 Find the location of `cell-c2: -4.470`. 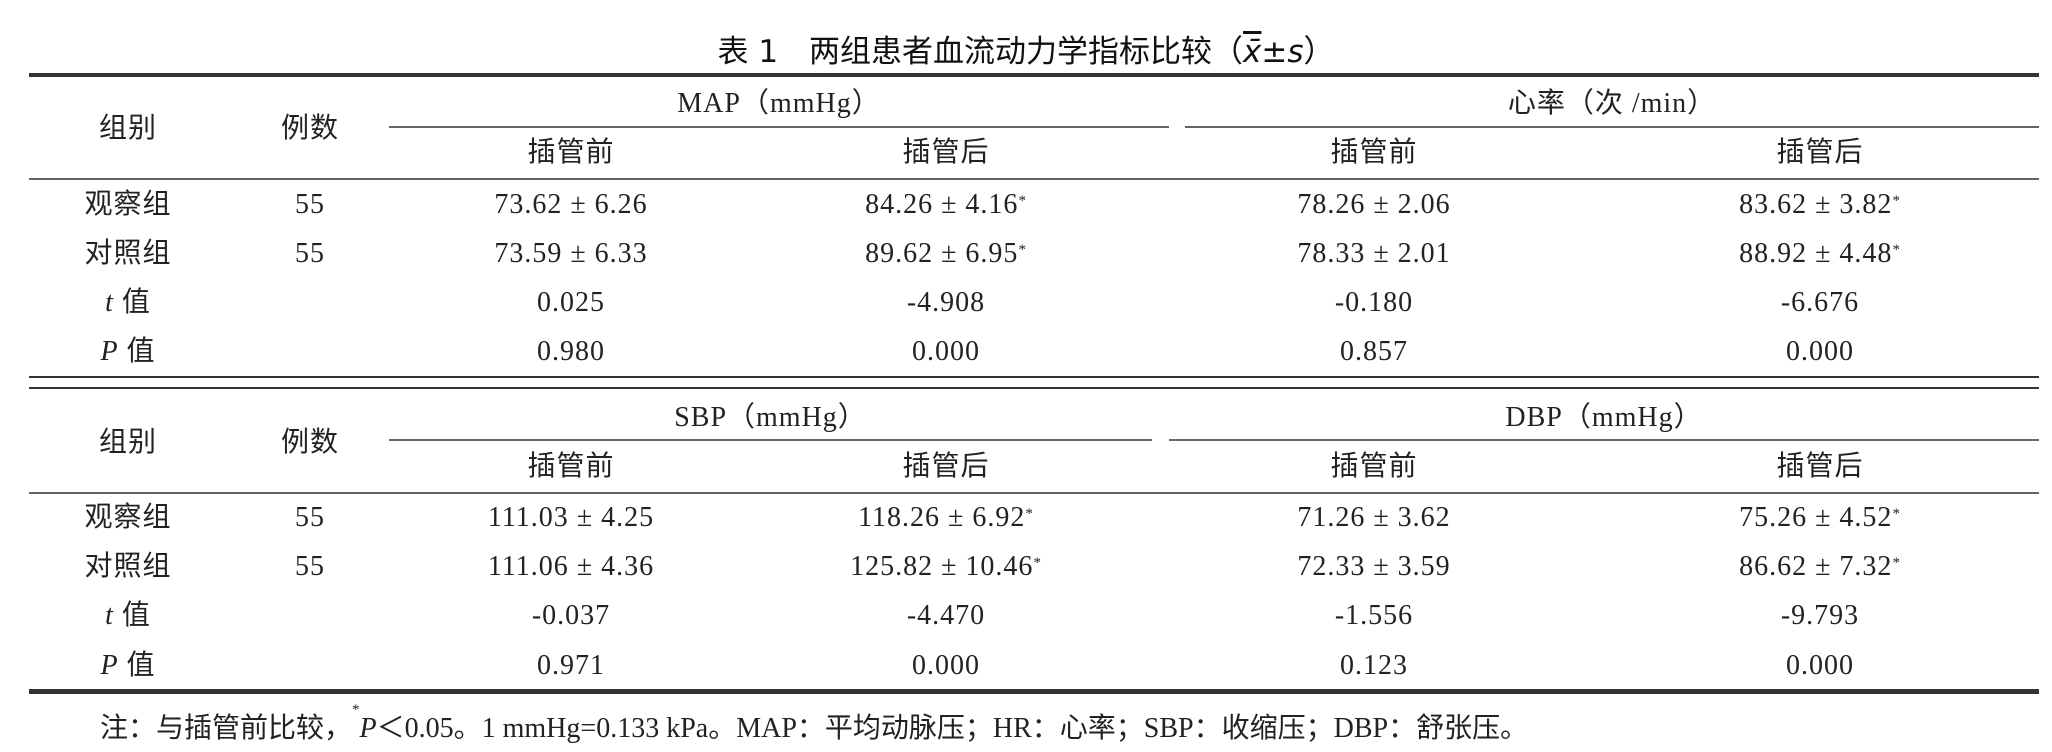

cell-c2: -4.470 is located at coordinates (946, 615).